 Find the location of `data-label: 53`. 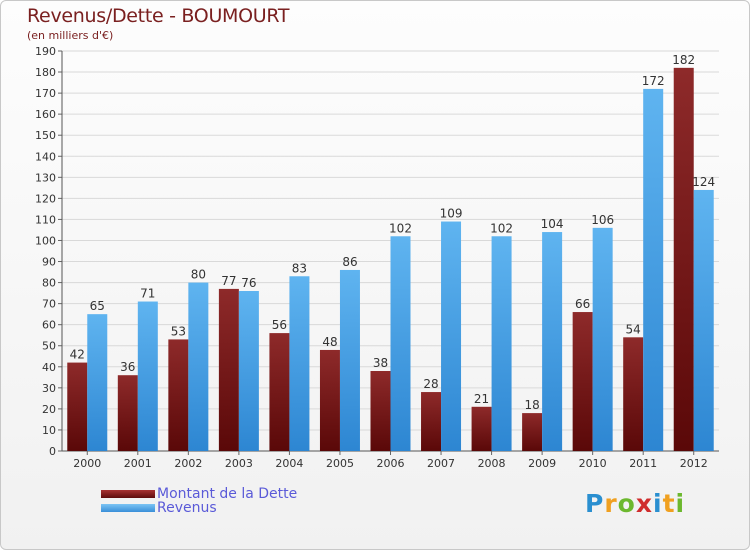

data-label: 53 is located at coordinates (178, 331).